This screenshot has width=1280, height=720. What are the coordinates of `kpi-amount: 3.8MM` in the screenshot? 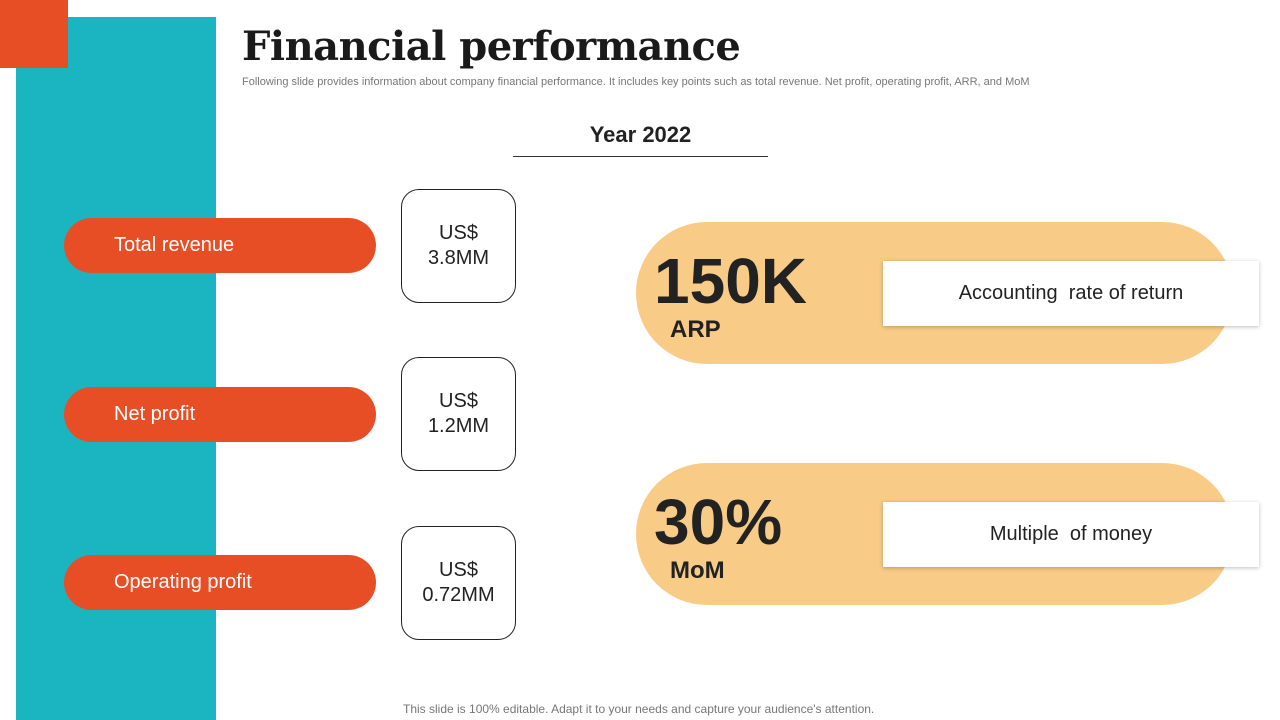 It's located at (458, 258).